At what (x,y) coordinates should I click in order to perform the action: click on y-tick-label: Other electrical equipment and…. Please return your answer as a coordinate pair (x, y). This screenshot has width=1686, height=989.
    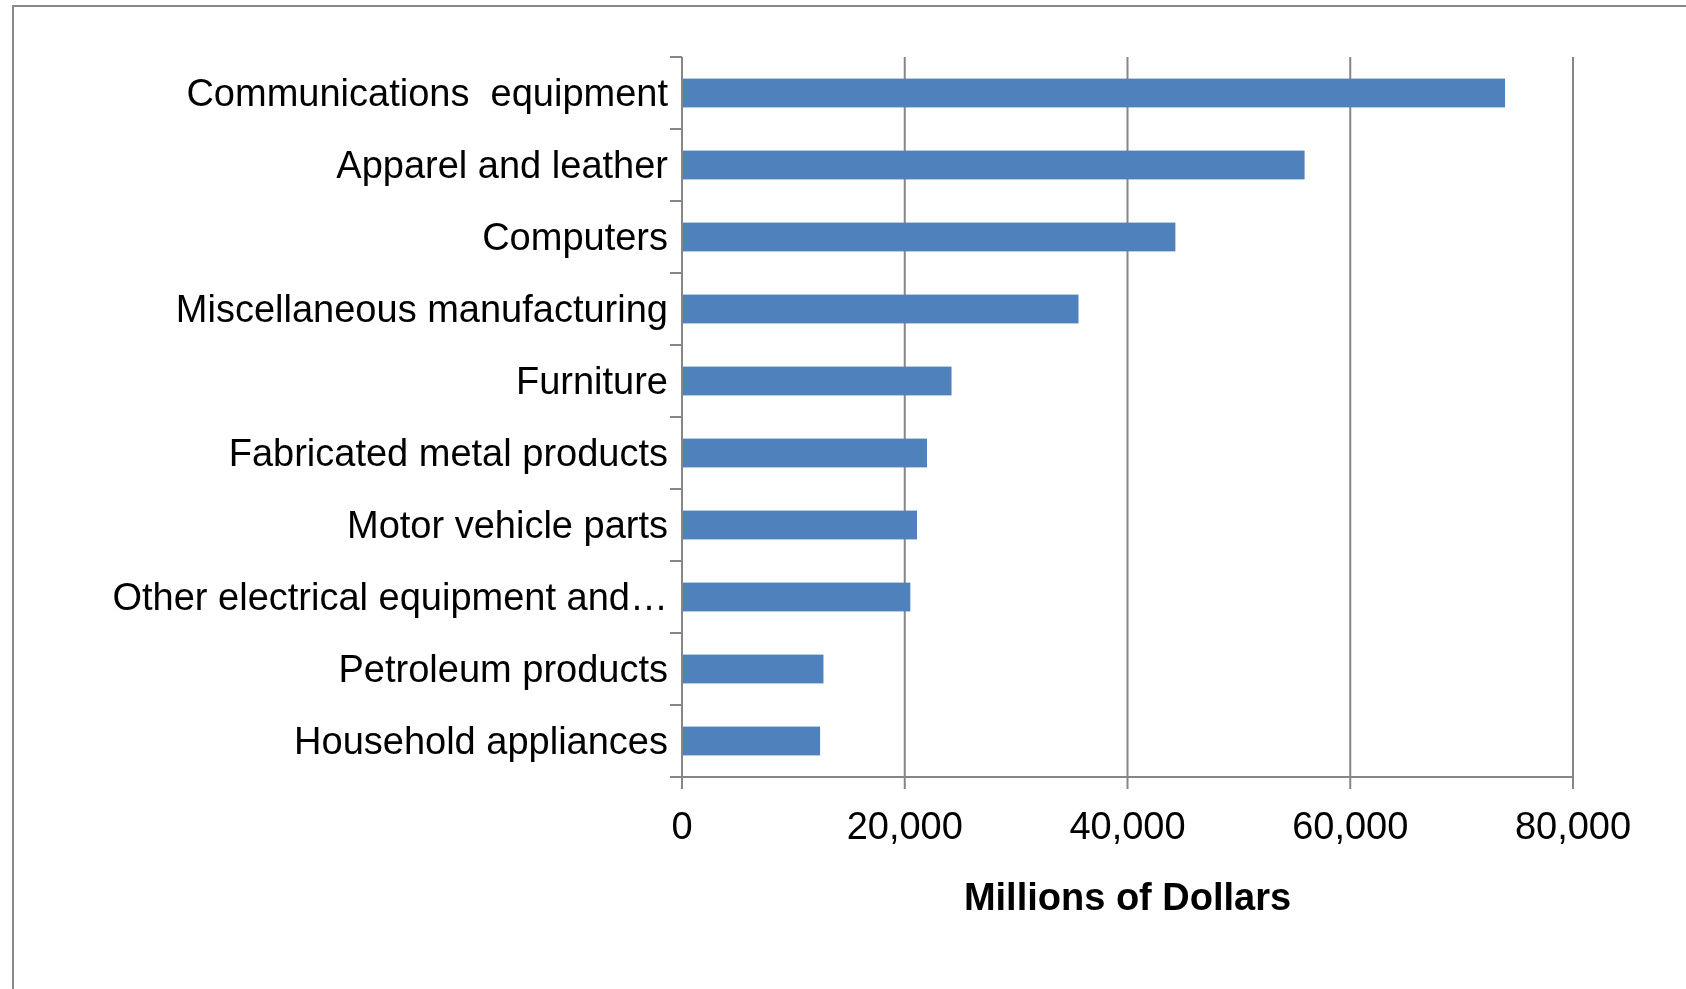
    Looking at the image, I should click on (390, 597).